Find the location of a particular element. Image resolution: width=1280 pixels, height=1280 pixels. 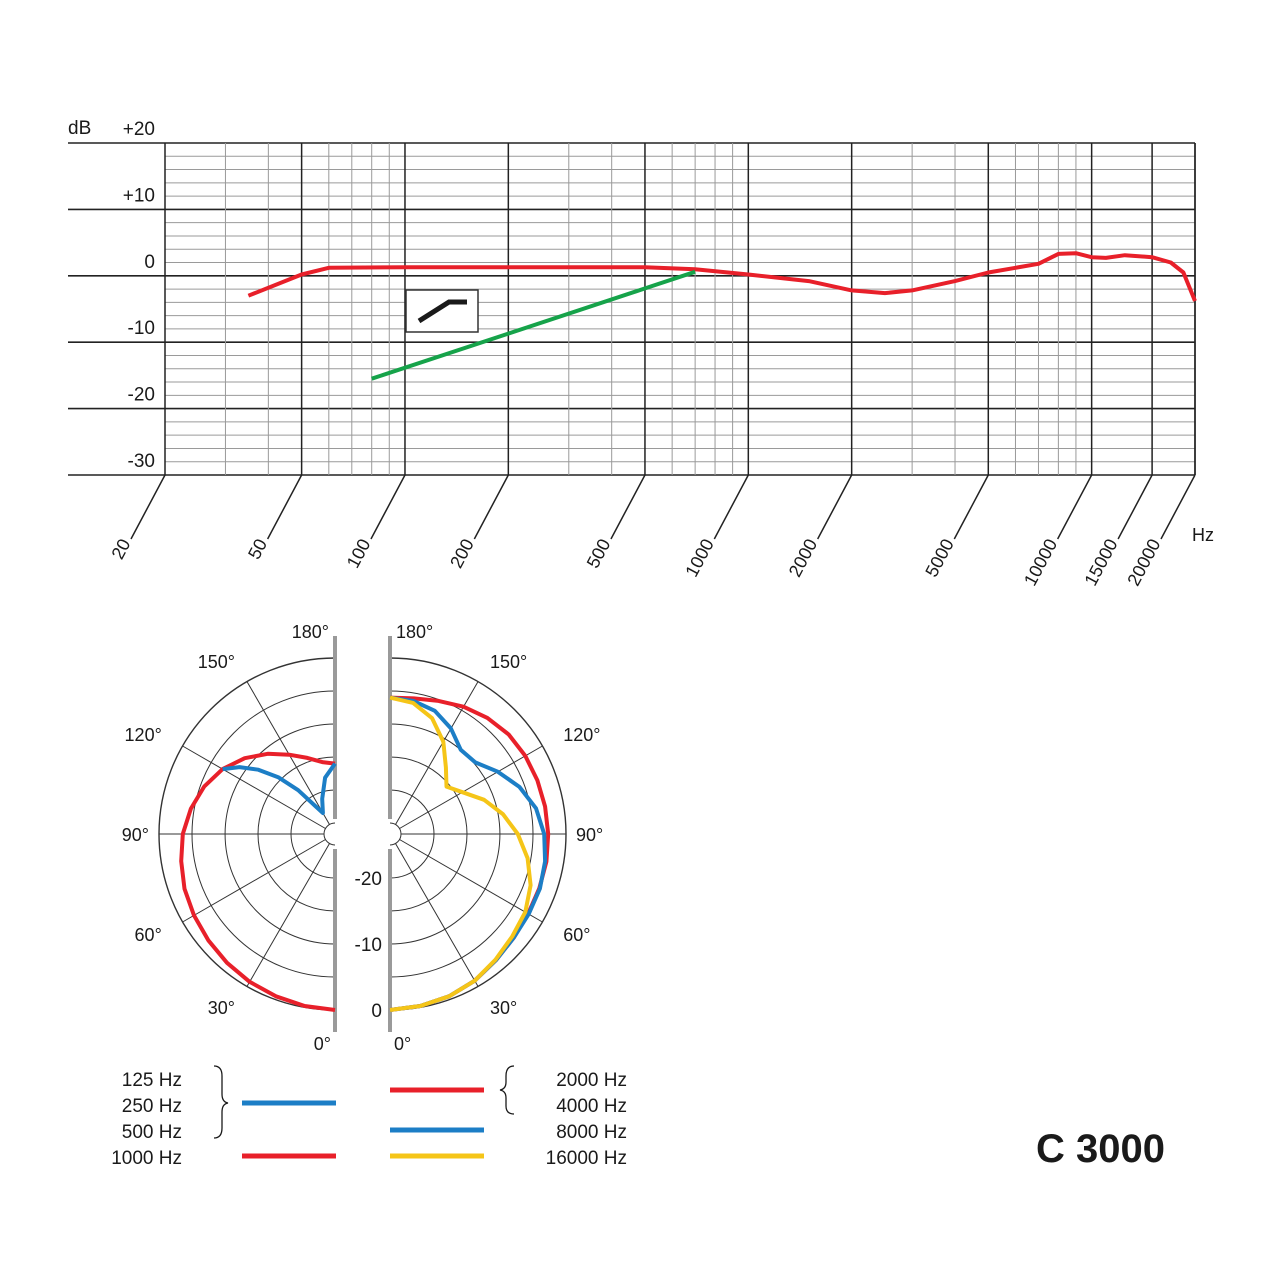

y-tick-label: +10 is located at coordinates (139, 195).